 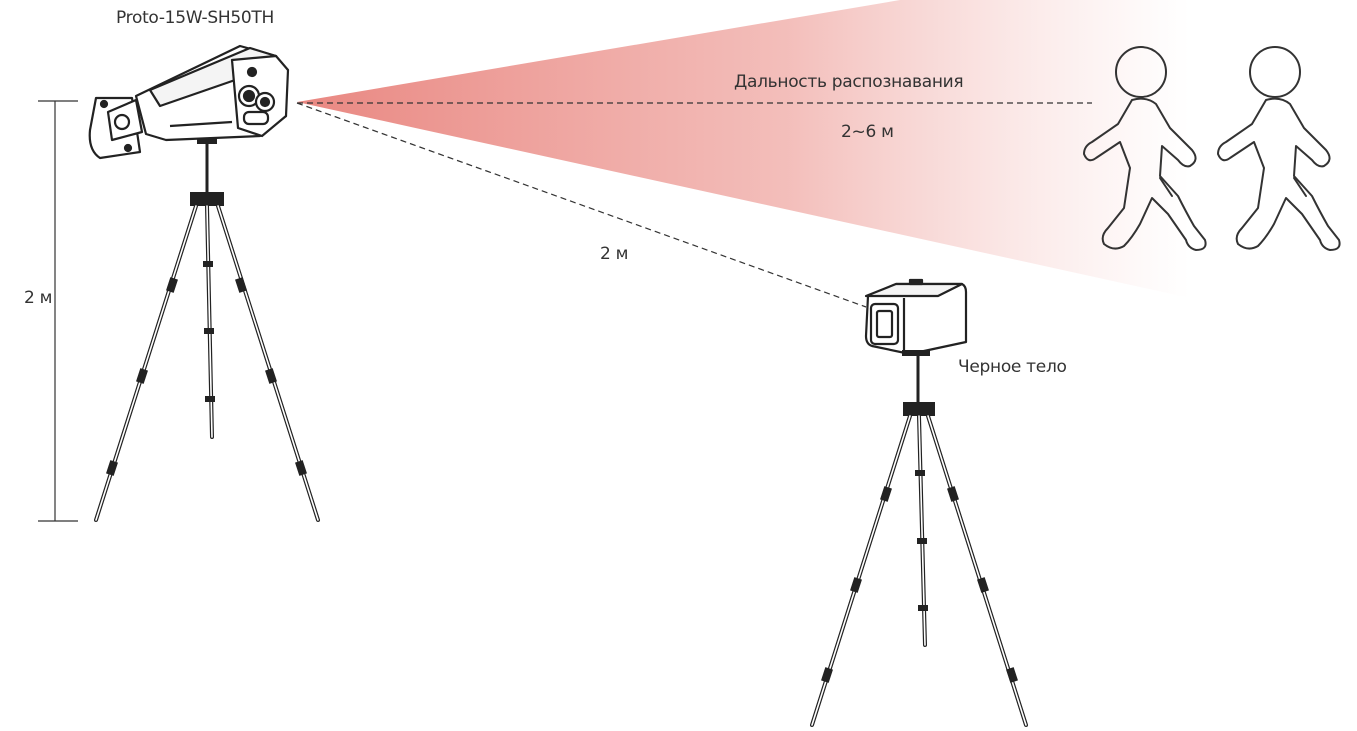 What do you see at coordinates (1012, 367) in the screenshot?
I see `blackbody-label: Черное тело` at bounding box center [1012, 367].